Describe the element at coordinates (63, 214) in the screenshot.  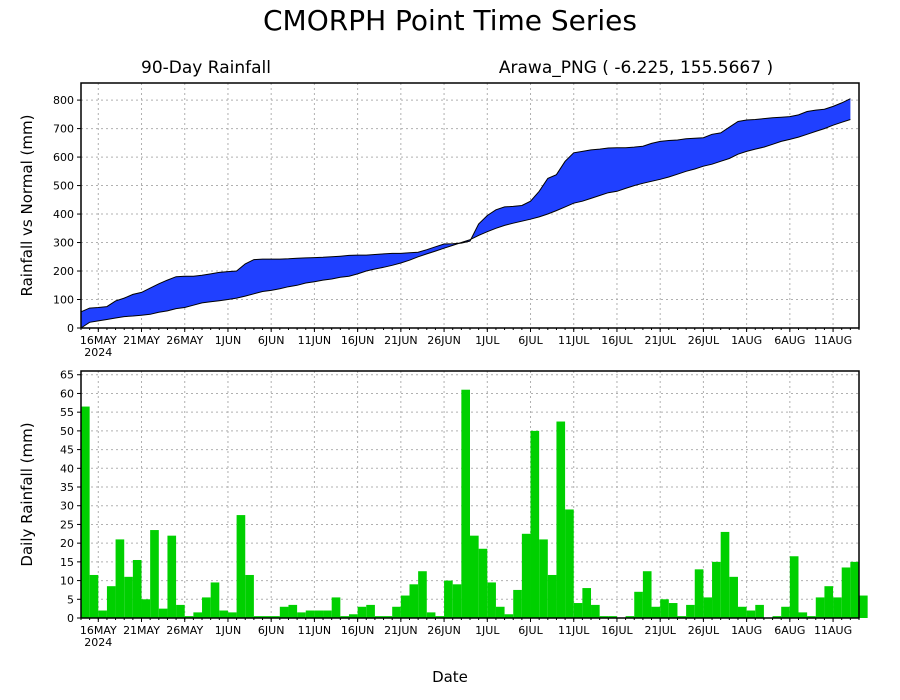
I see `y-tick-label: 400` at that location.